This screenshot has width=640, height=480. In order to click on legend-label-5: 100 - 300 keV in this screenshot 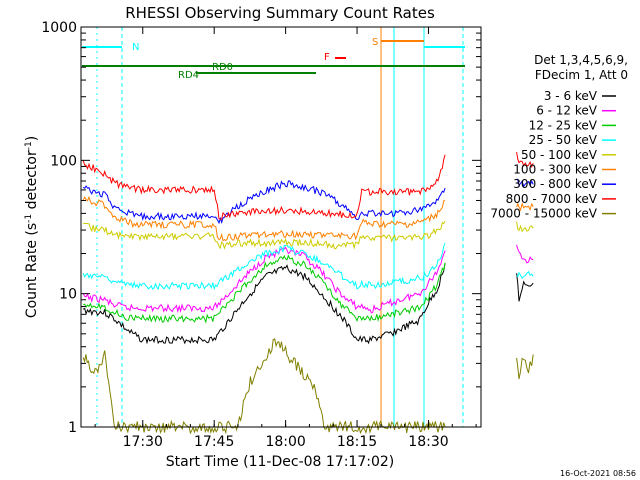, I will do `click(555, 170)`.